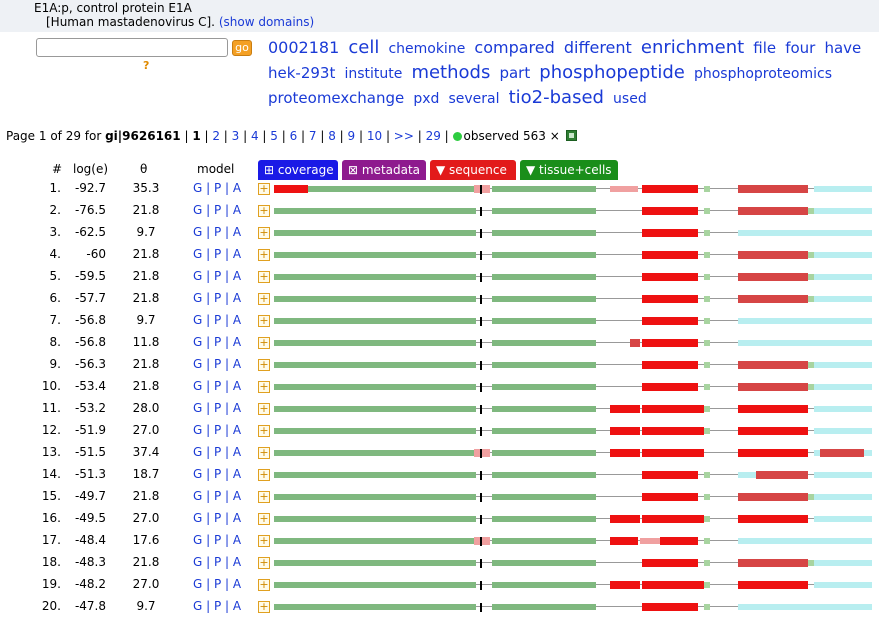 This screenshot has width=879, height=629. What do you see at coordinates (254, 136) in the screenshot?
I see `page-link-4: 4` at bounding box center [254, 136].